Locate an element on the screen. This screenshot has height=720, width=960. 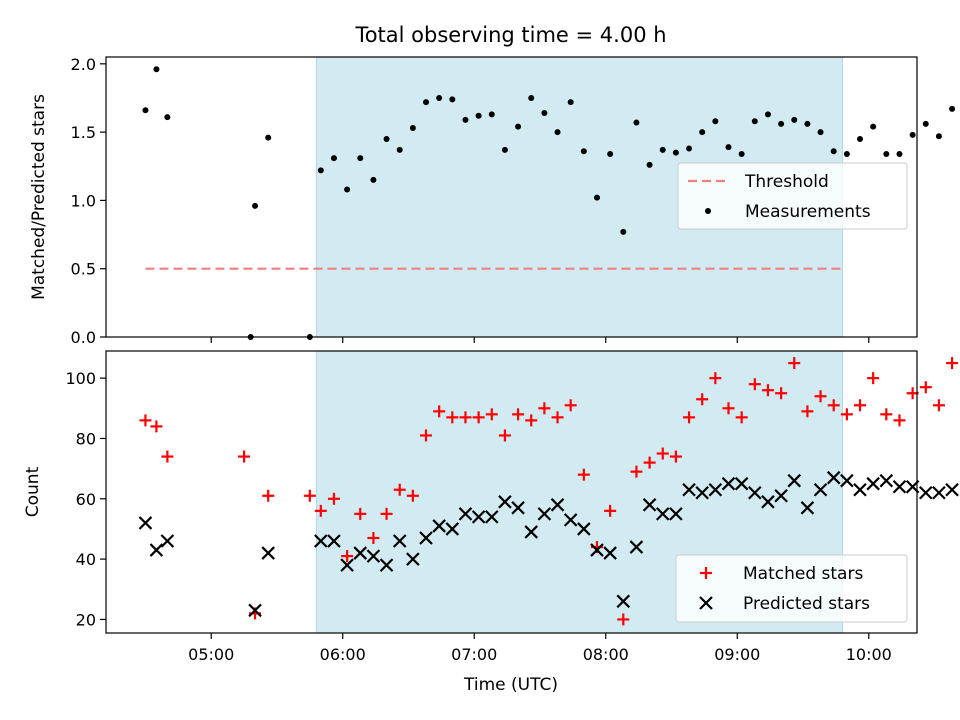
legend: Threshold Measurements is located at coordinates (792, 196).